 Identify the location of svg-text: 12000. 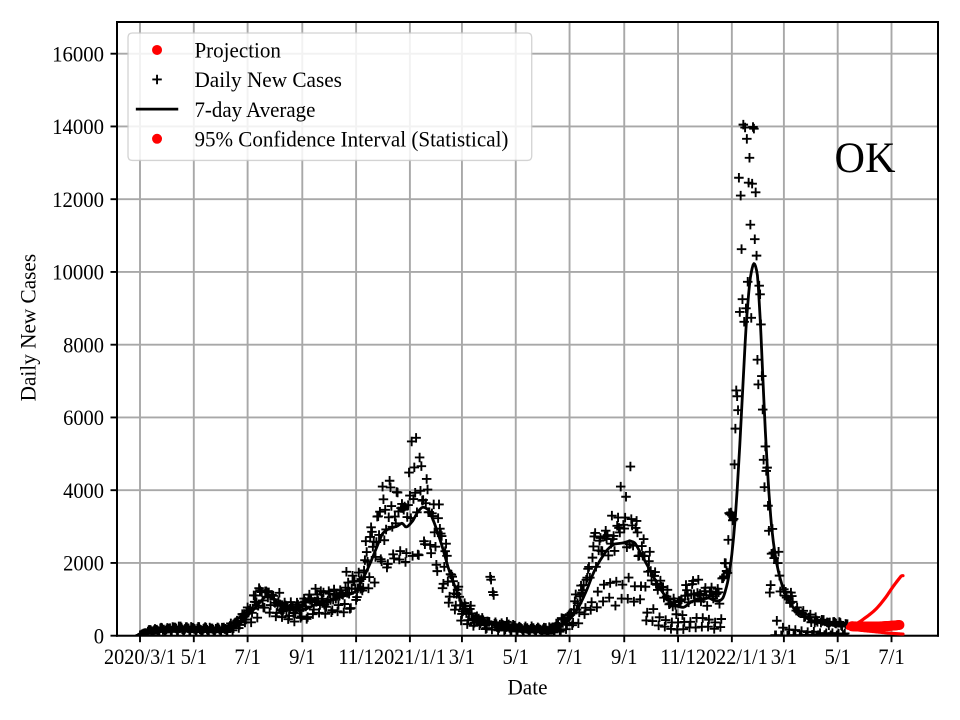
(78, 199).